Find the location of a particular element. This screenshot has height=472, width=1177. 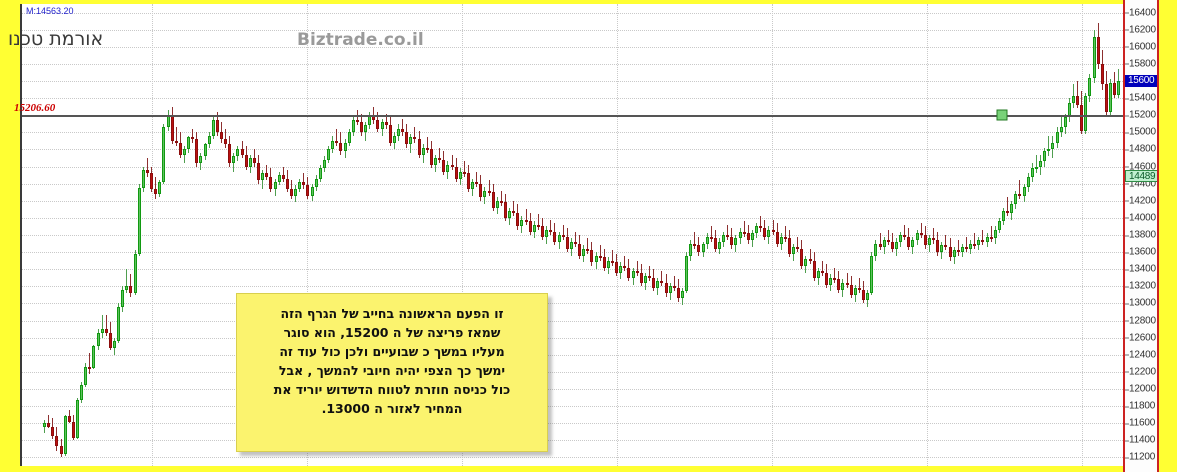

resistance-trendline is located at coordinates (572, 115).